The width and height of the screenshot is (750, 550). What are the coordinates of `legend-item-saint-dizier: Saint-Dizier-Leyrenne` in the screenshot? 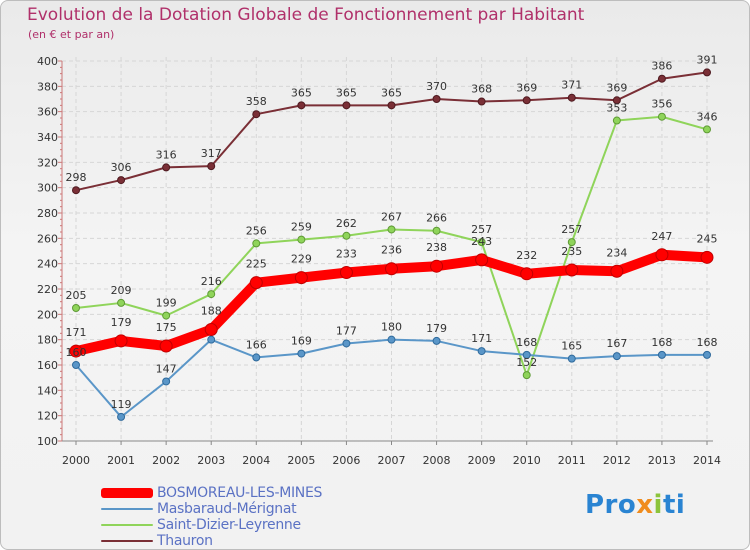 It's located at (211, 525).